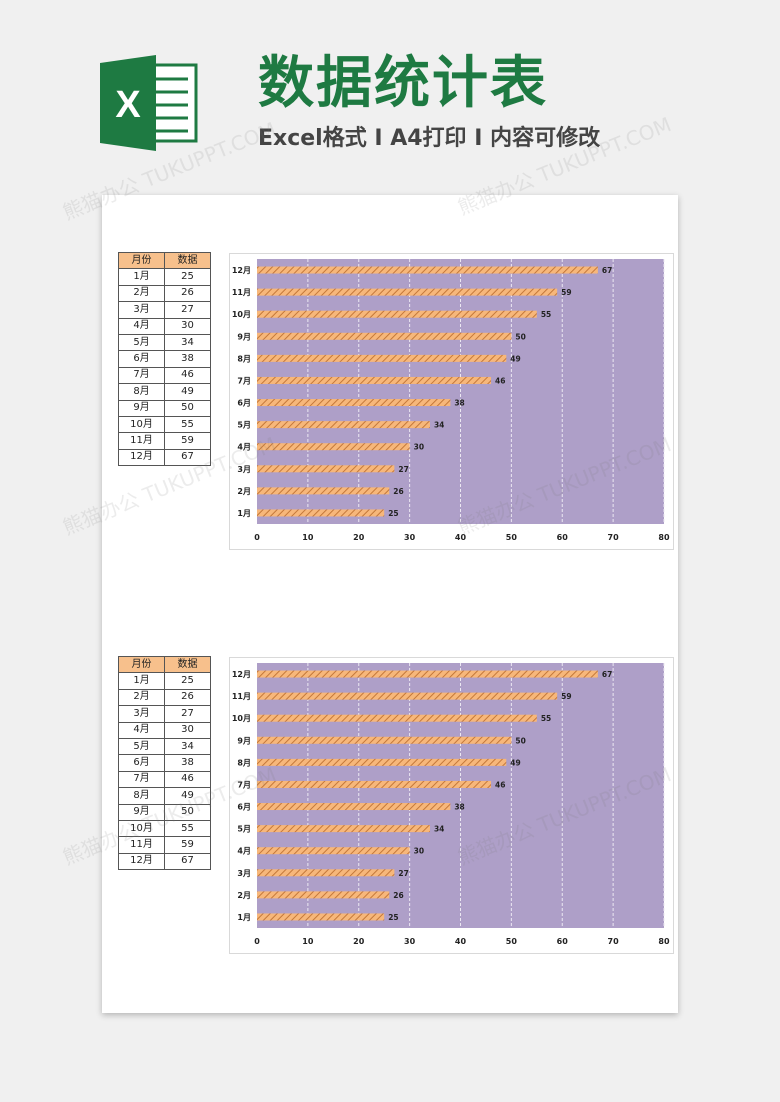  I want to click on month-cell: 5月, so click(141, 342).